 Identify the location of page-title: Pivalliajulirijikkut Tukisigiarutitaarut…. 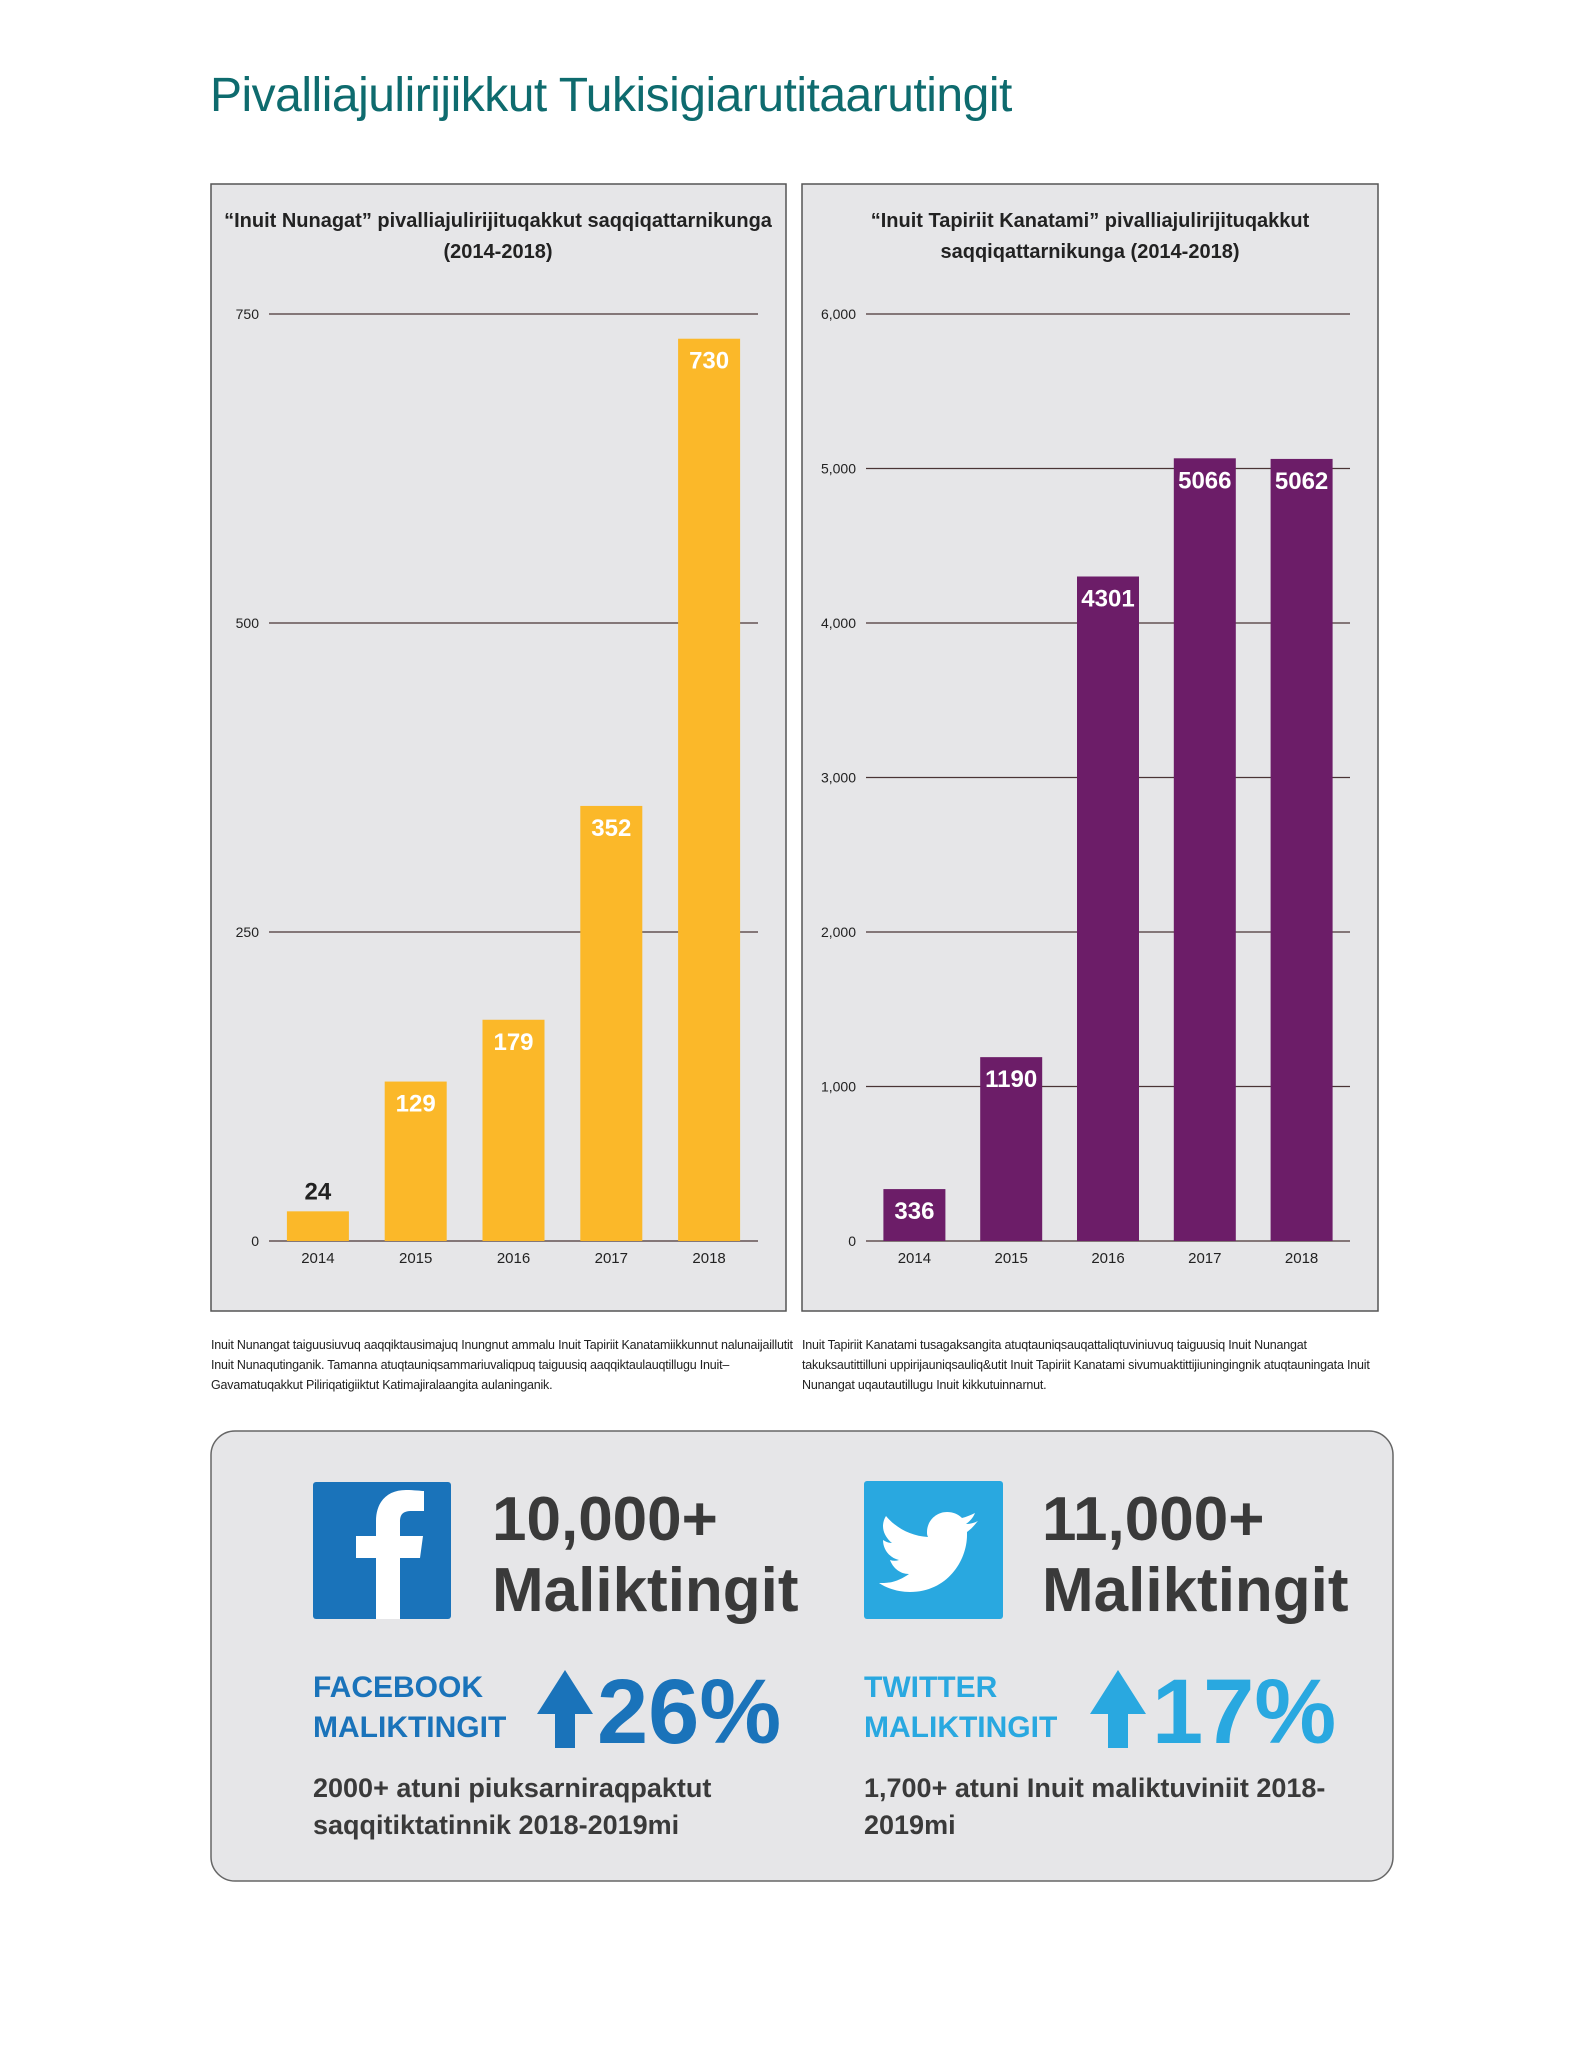
(611, 95).